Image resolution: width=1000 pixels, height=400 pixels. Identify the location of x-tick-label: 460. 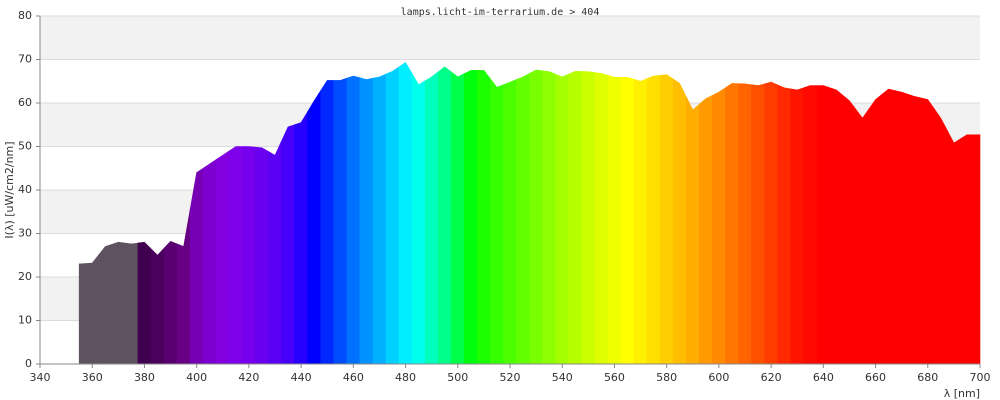
(353, 377).